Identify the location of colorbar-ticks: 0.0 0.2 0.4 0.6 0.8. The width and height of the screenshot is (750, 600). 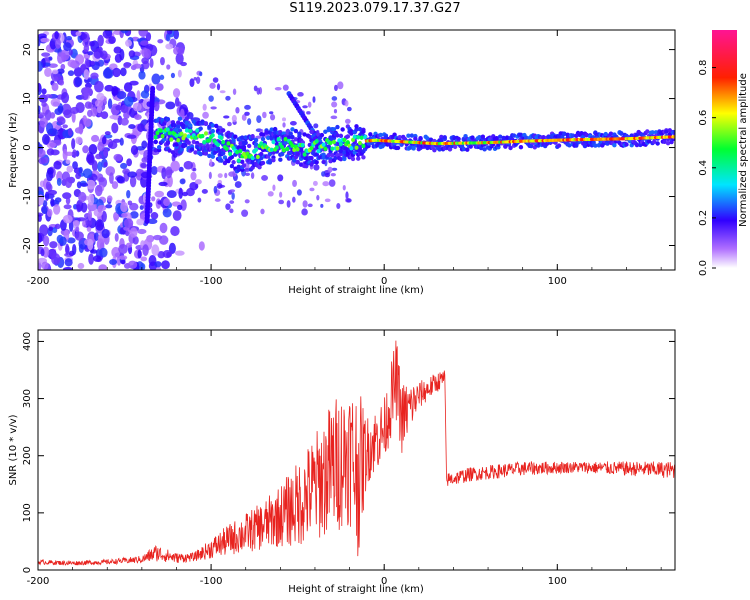
(707, 168).